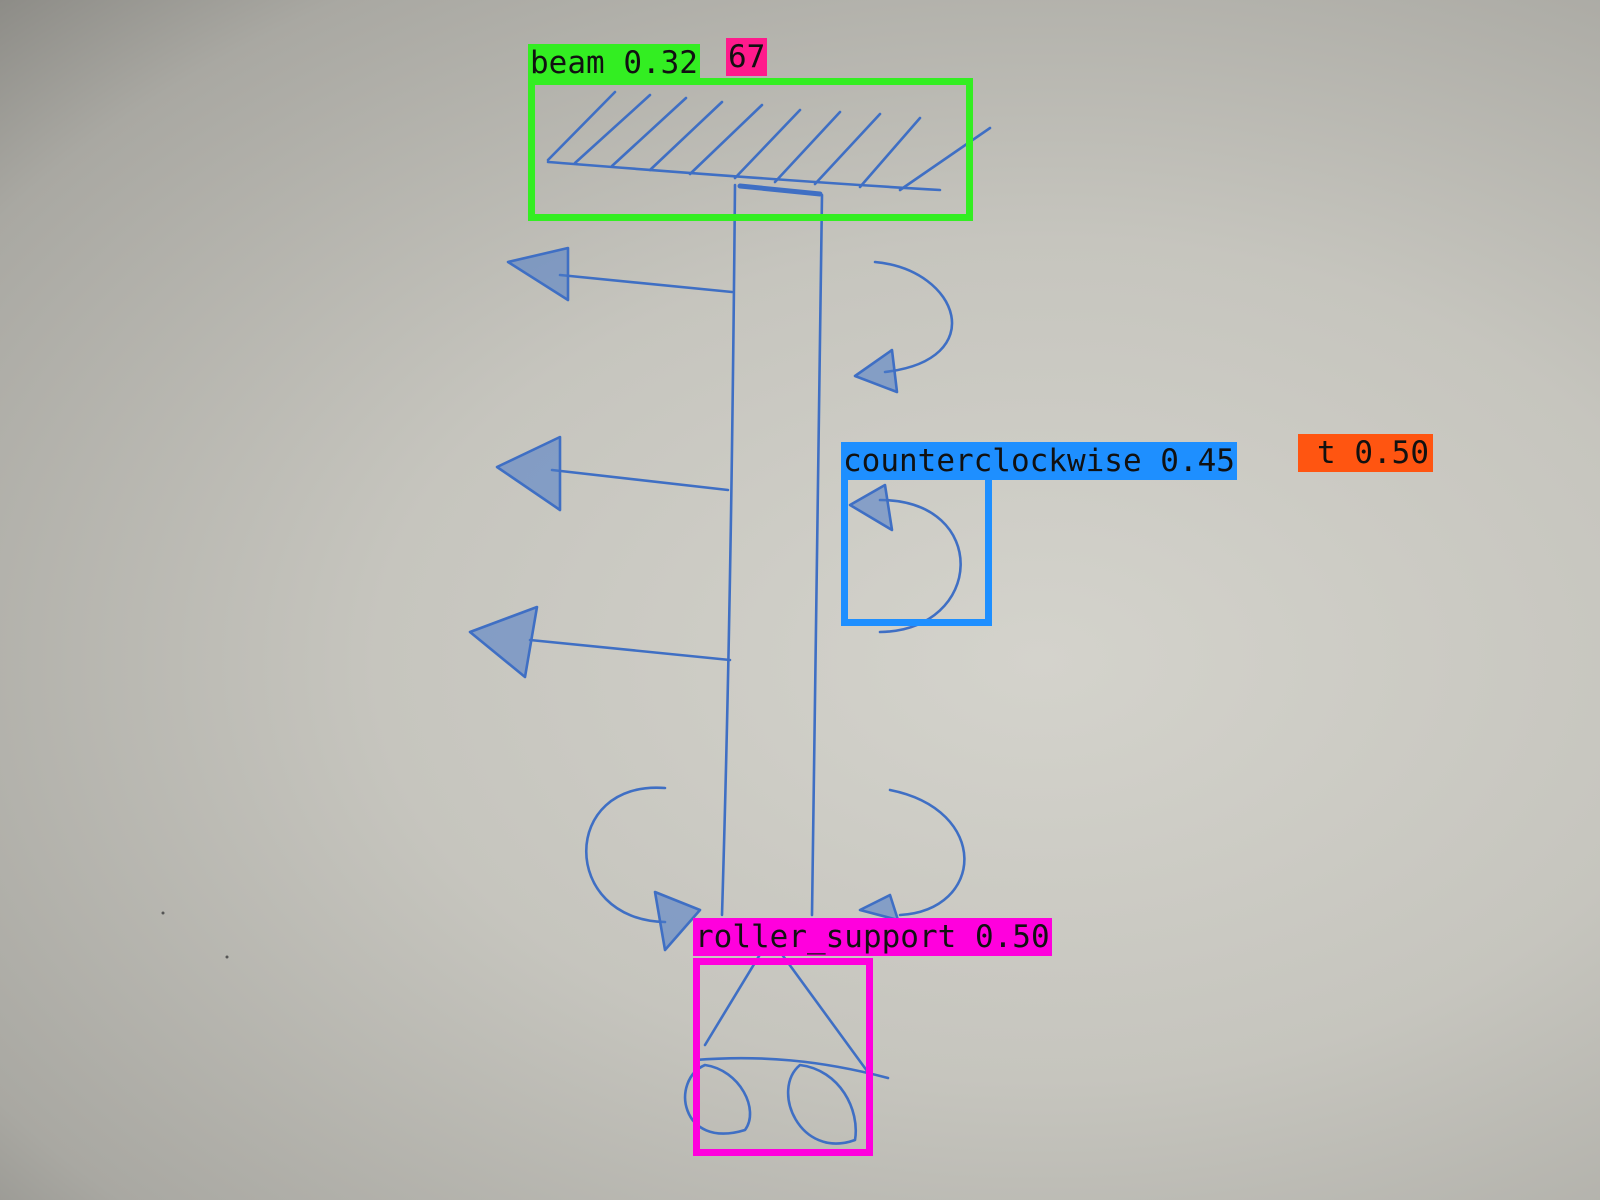  I want to click on fixed-wall-hatch, so click(769, 143).